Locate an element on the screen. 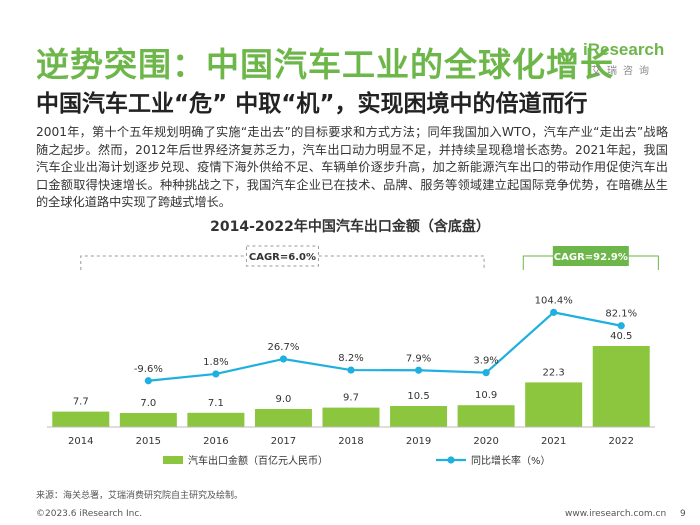  source-note: 来源：海关总署，艾瑞消费研究院自主研究及绘制。 is located at coordinates (140, 496).